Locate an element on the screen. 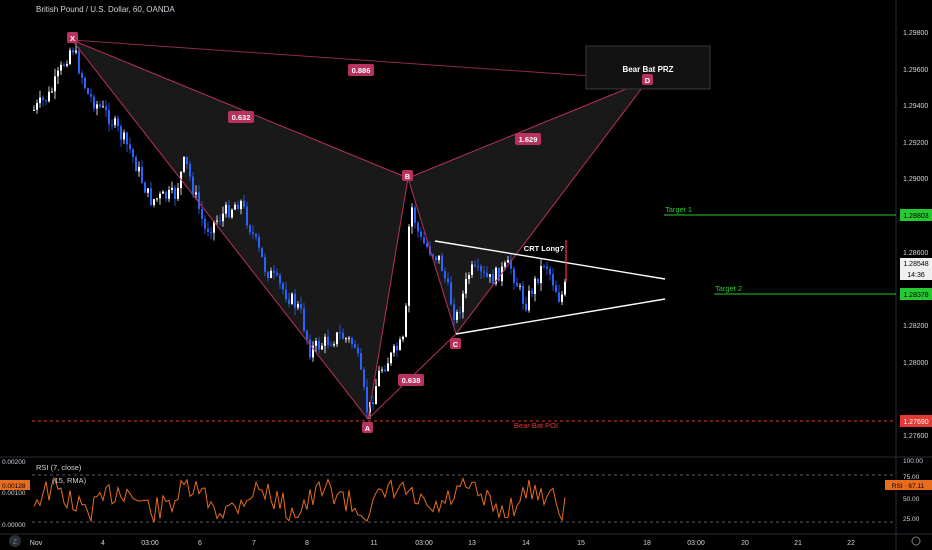  tradingview-logo-icon: Z is located at coordinates (15, 541).